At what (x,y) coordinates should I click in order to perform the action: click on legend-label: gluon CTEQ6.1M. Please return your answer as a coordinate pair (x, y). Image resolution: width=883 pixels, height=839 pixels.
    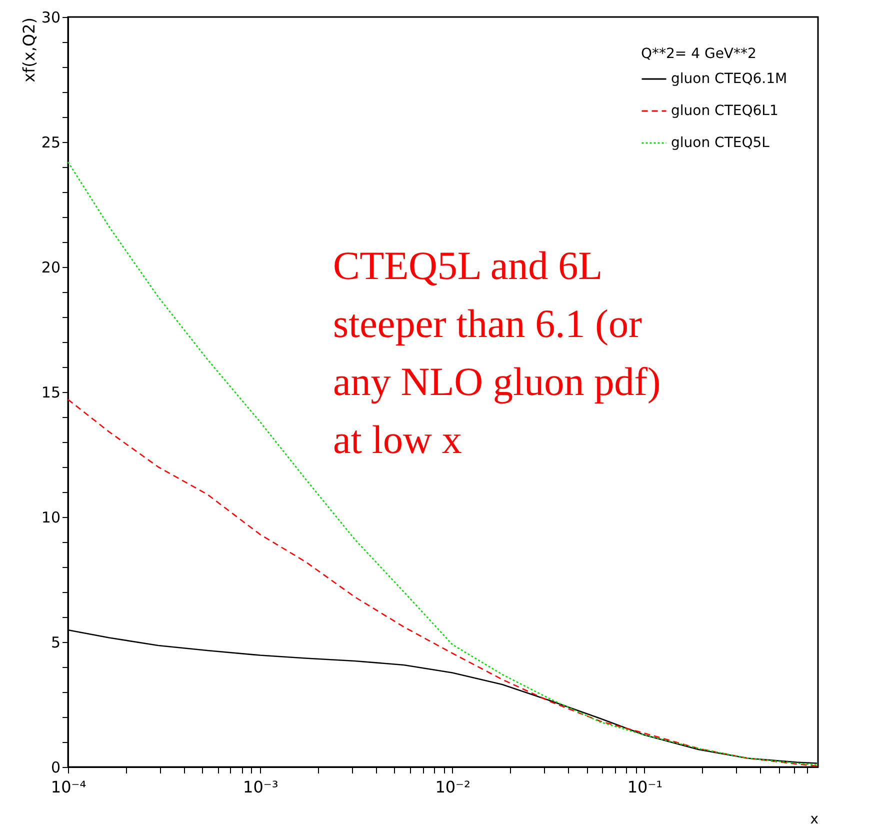
    Looking at the image, I should click on (729, 79).